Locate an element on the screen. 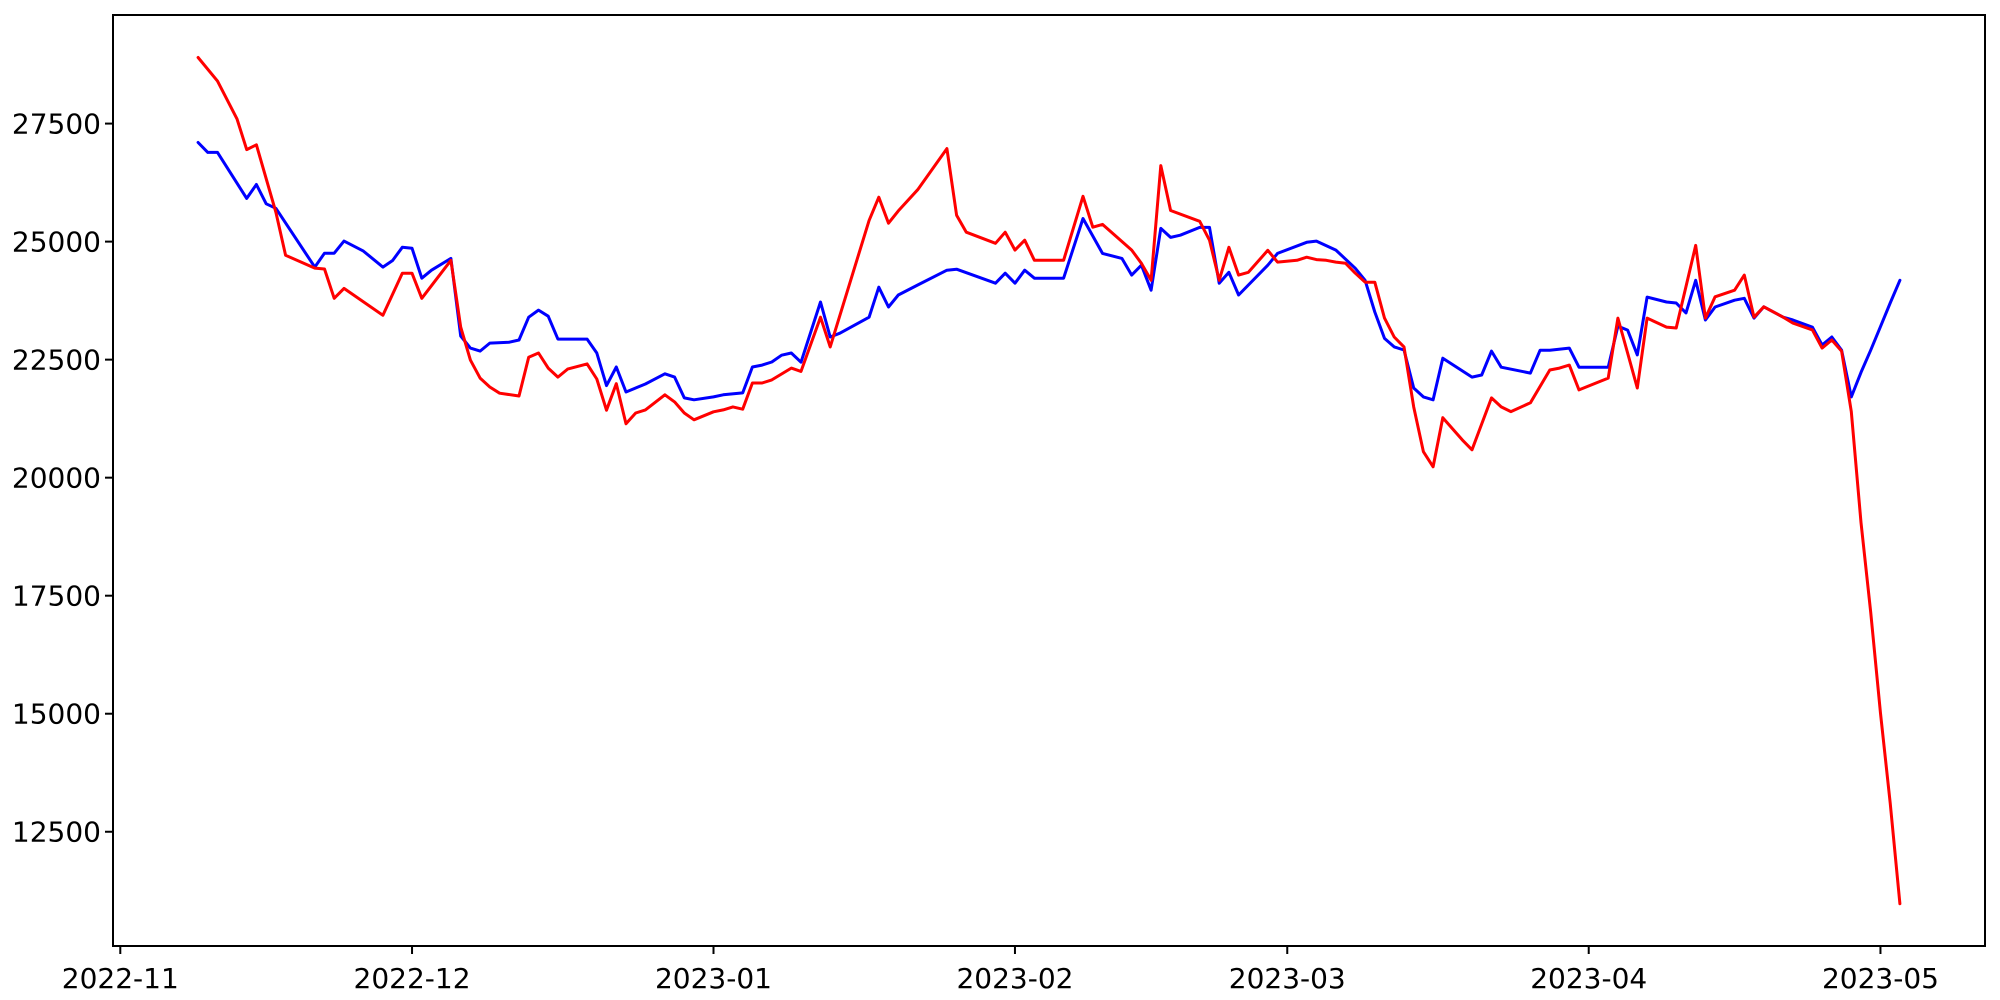  x-tick-label: 2022-12 is located at coordinates (412, 978).